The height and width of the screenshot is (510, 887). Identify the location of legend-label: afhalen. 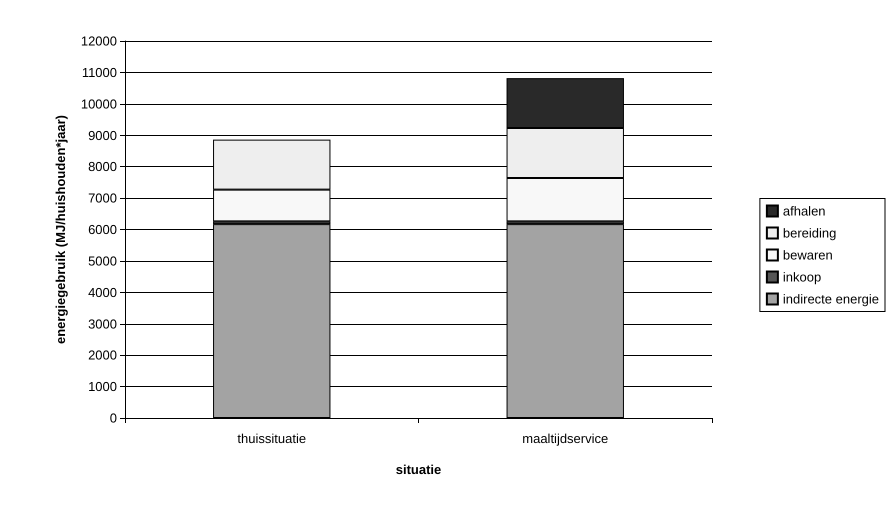
(804, 211).